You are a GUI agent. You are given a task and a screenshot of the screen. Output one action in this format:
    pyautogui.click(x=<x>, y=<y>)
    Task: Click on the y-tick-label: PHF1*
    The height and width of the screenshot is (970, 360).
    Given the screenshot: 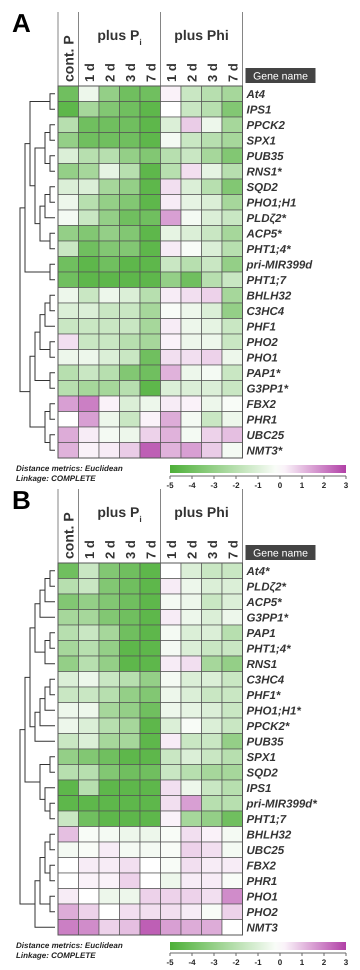 What is the action you would take?
    pyautogui.click(x=263, y=696)
    